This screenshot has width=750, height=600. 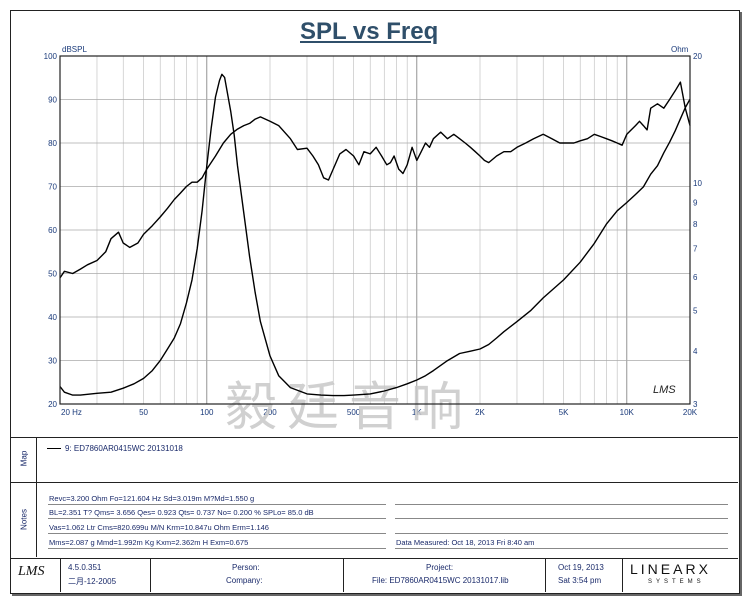 I want to click on y-tick-label: 60, so click(x=52, y=230).